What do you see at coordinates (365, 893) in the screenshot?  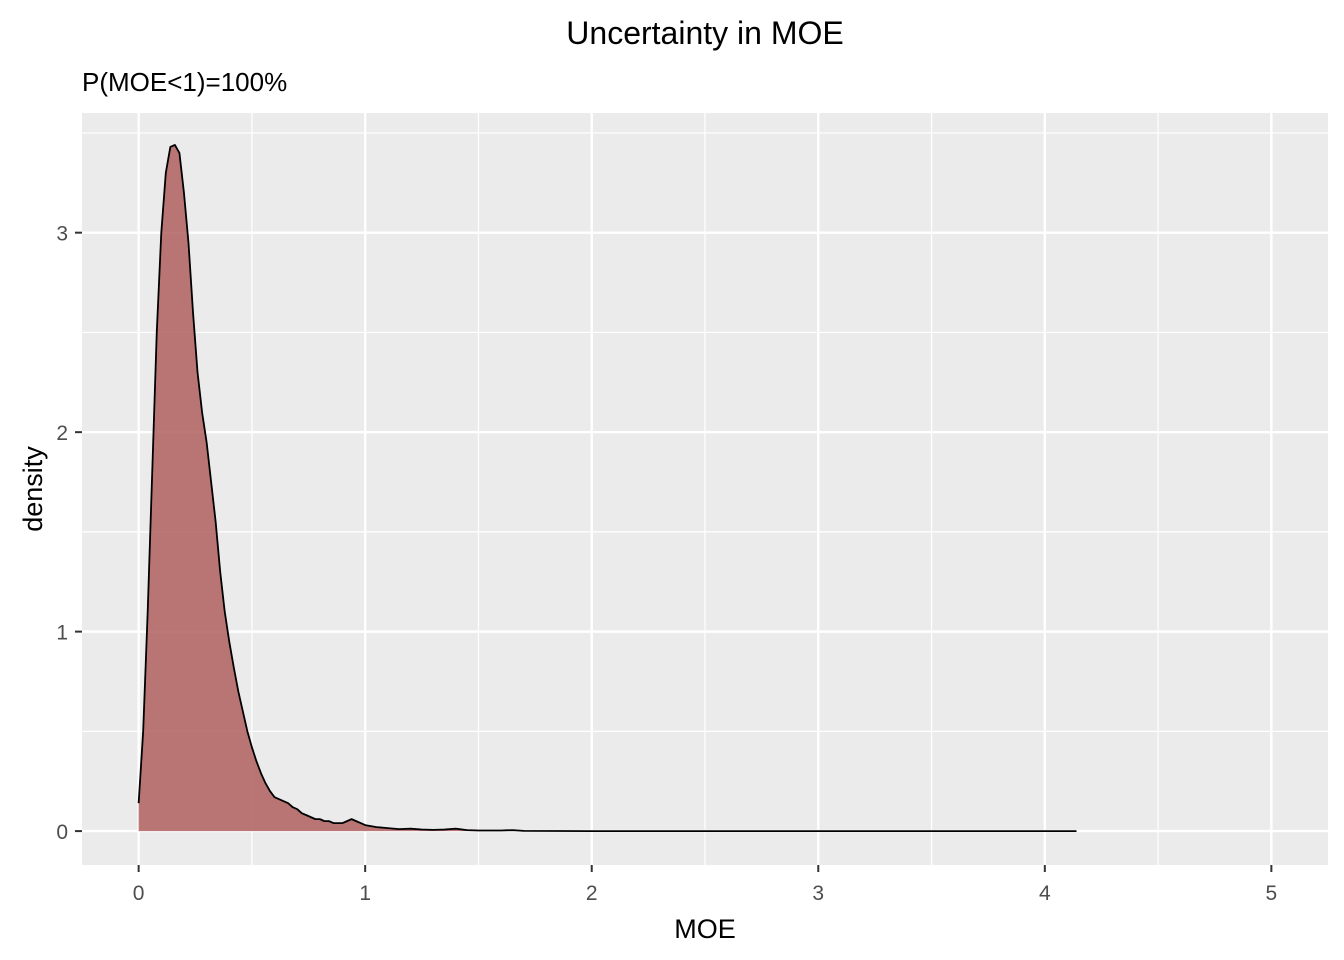 I see `x-tick-label: 1` at bounding box center [365, 893].